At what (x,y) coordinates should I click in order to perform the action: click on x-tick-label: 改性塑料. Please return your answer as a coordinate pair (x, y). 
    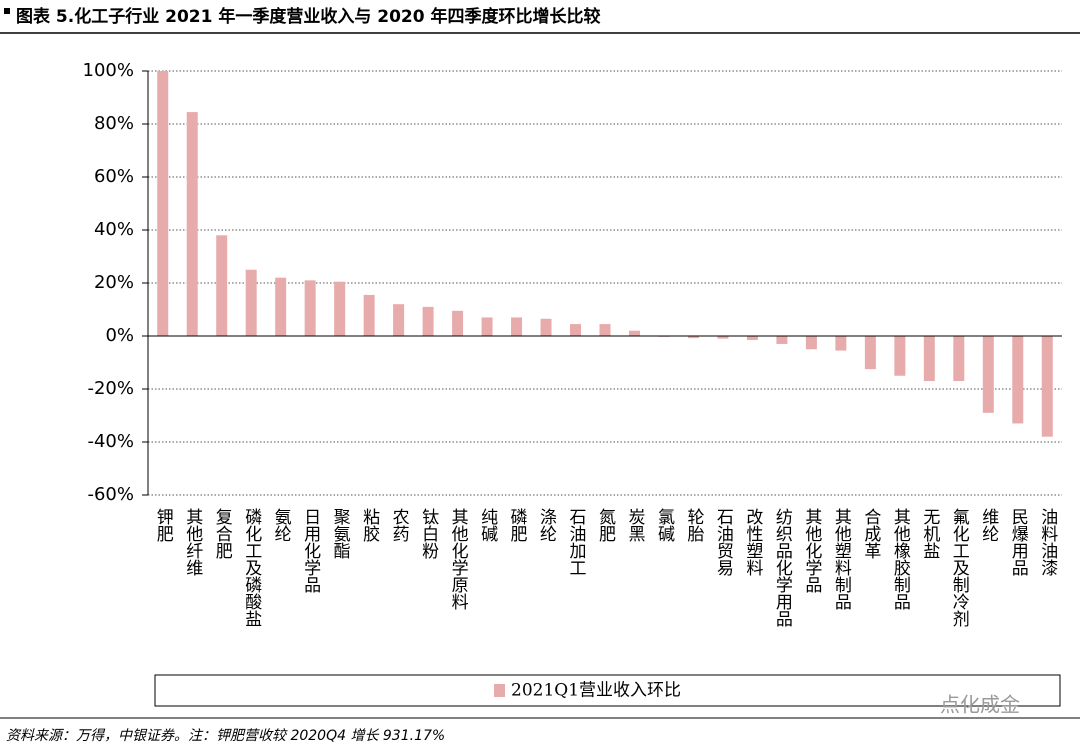
    Looking at the image, I should click on (752, 542).